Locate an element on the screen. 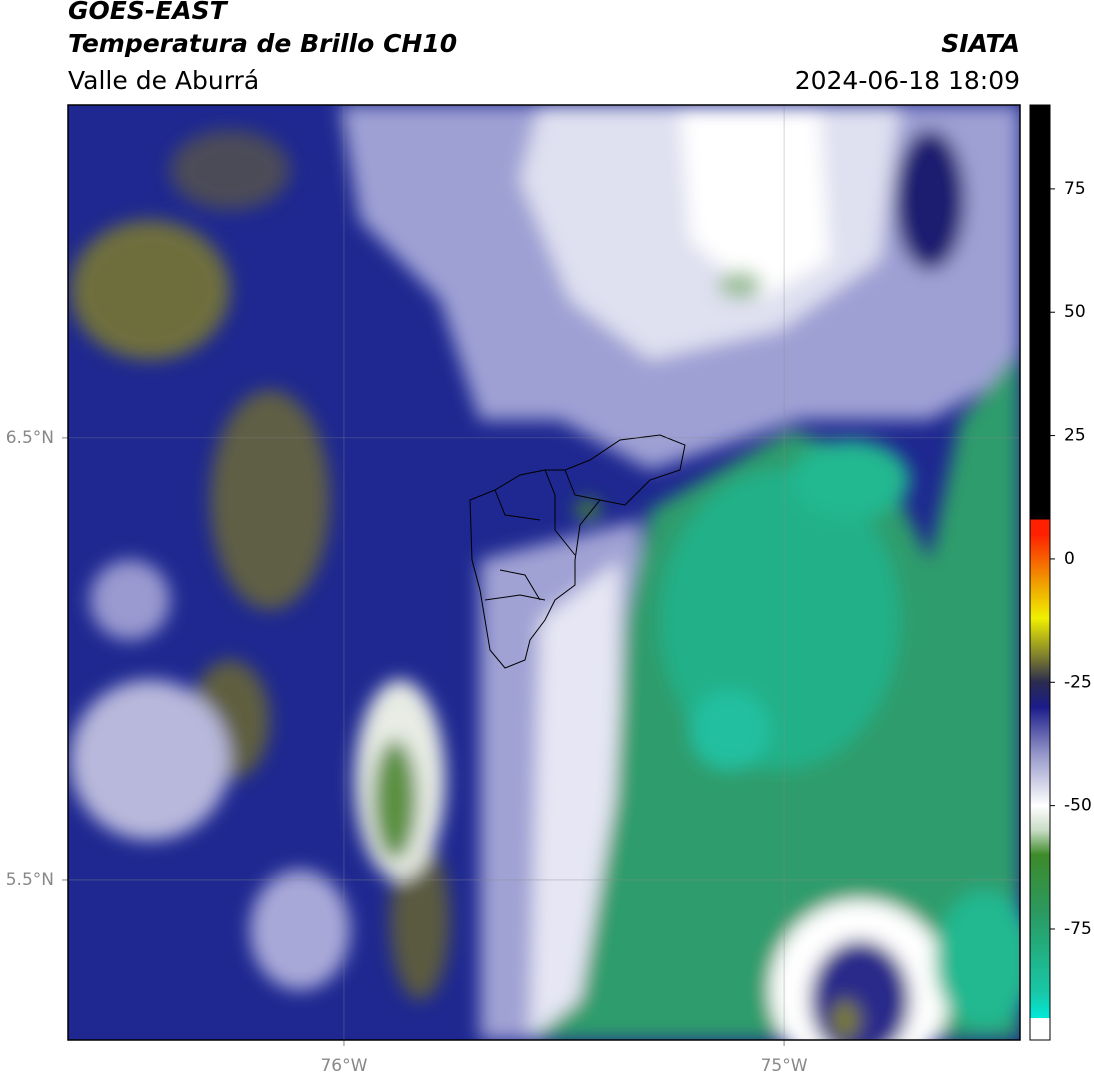 The height and width of the screenshot is (1082, 1094). colorbar-tick-label: -50 is located at coordinates (1078, 806).